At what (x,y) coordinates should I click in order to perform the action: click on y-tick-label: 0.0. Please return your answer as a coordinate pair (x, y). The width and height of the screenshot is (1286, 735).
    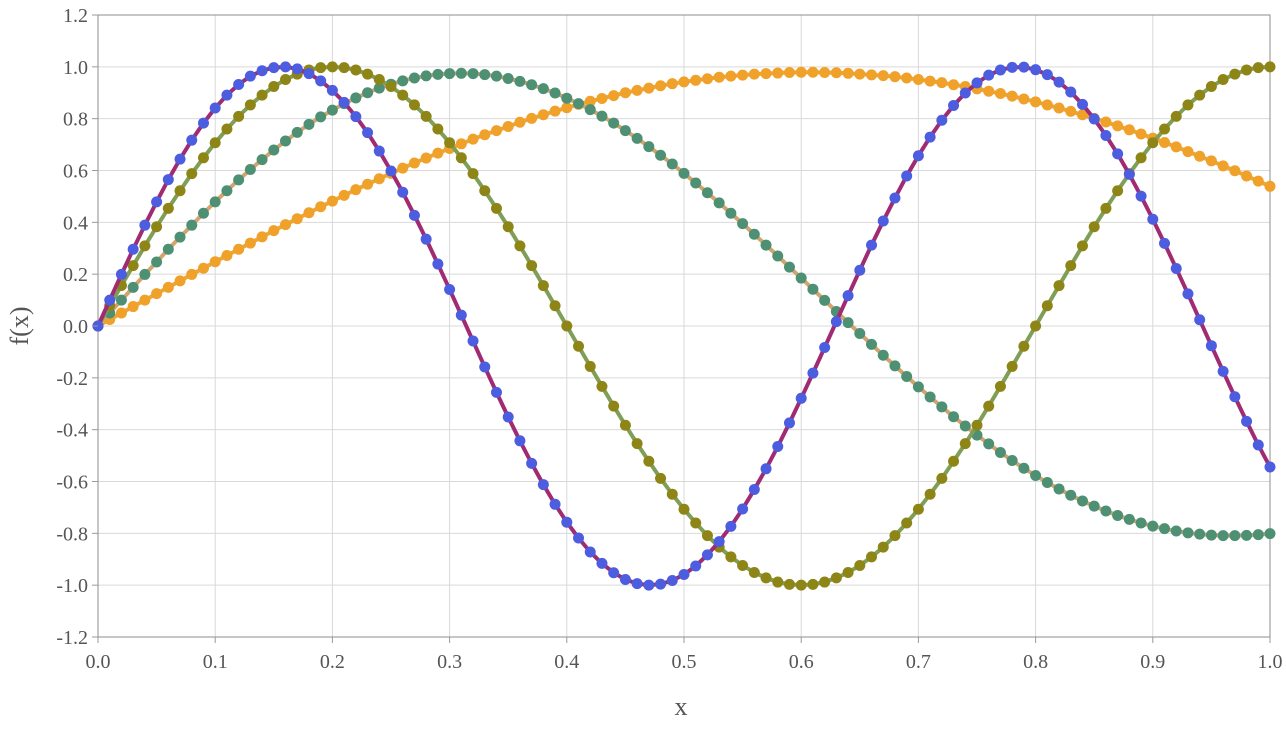
    Looking at the image, I should click on (75, 327).